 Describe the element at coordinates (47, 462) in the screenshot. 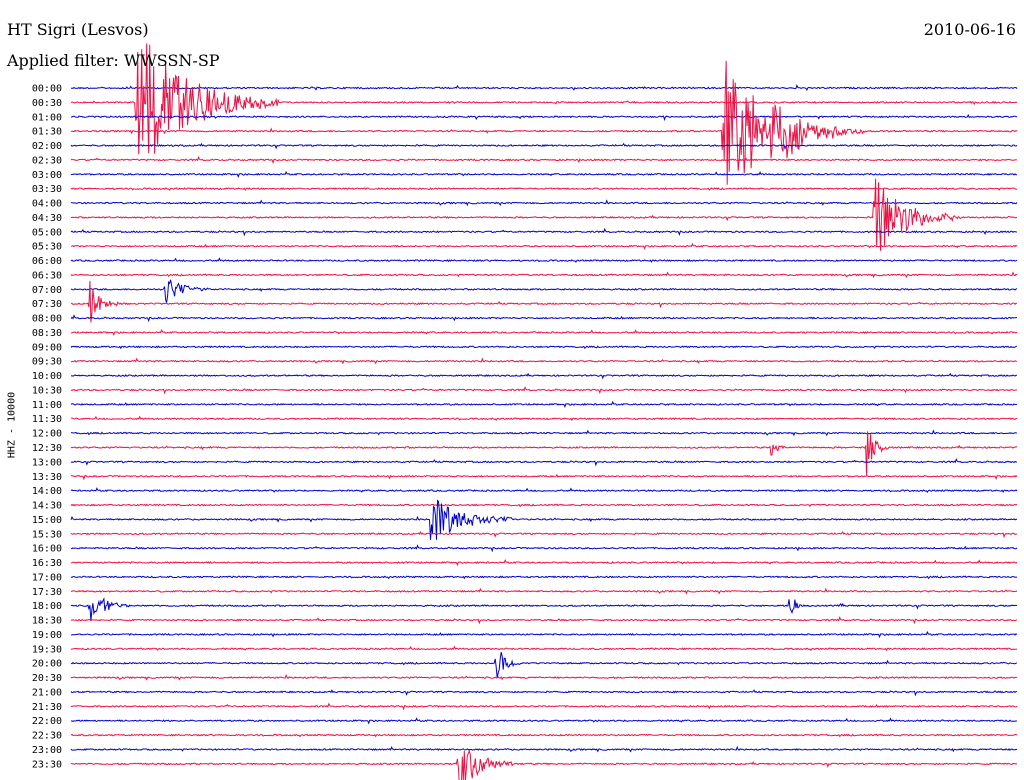

I see `time-label-1300: 13:00` at that location.